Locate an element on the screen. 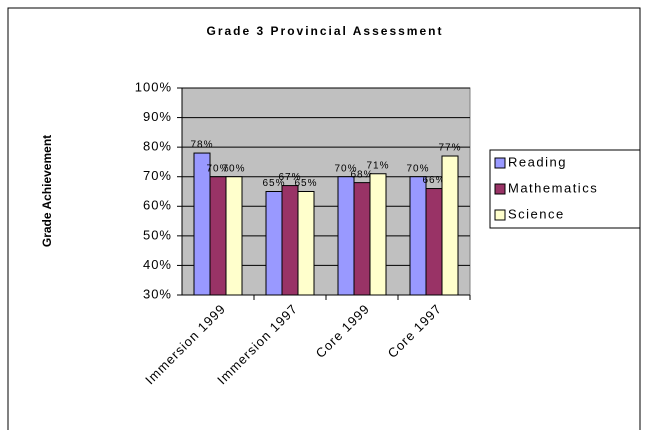 This screenshot has width=648, height=430. value-label: 78% is located at coordinates (201, 145).